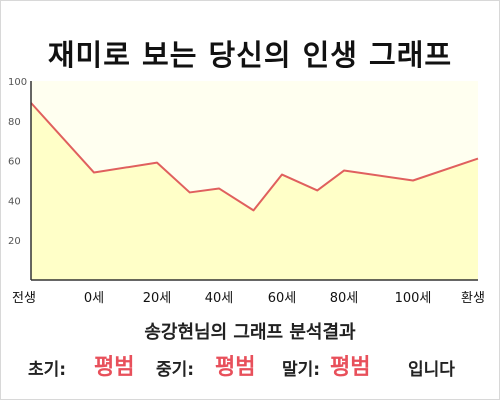 This screenshot has height=400, width=500. What do you see at coordinates (431, 370) in the screenshot?
I see `result-suffix: 입니다` at bounding box center [431, 370].